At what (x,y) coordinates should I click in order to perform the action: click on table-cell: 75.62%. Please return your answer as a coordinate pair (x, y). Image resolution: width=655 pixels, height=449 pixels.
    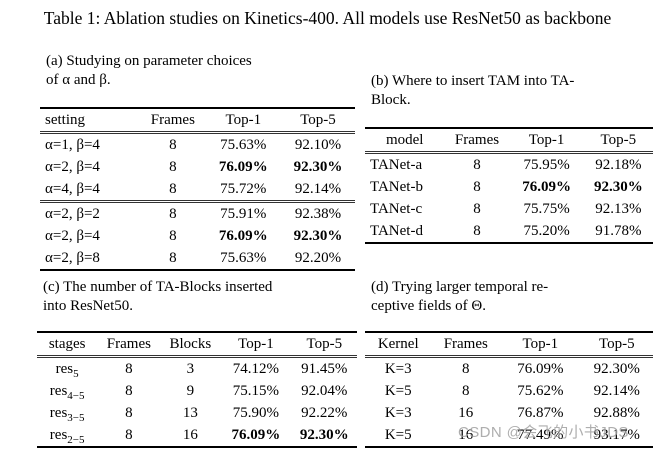
    Looking at the image, I should click on (540, 391).